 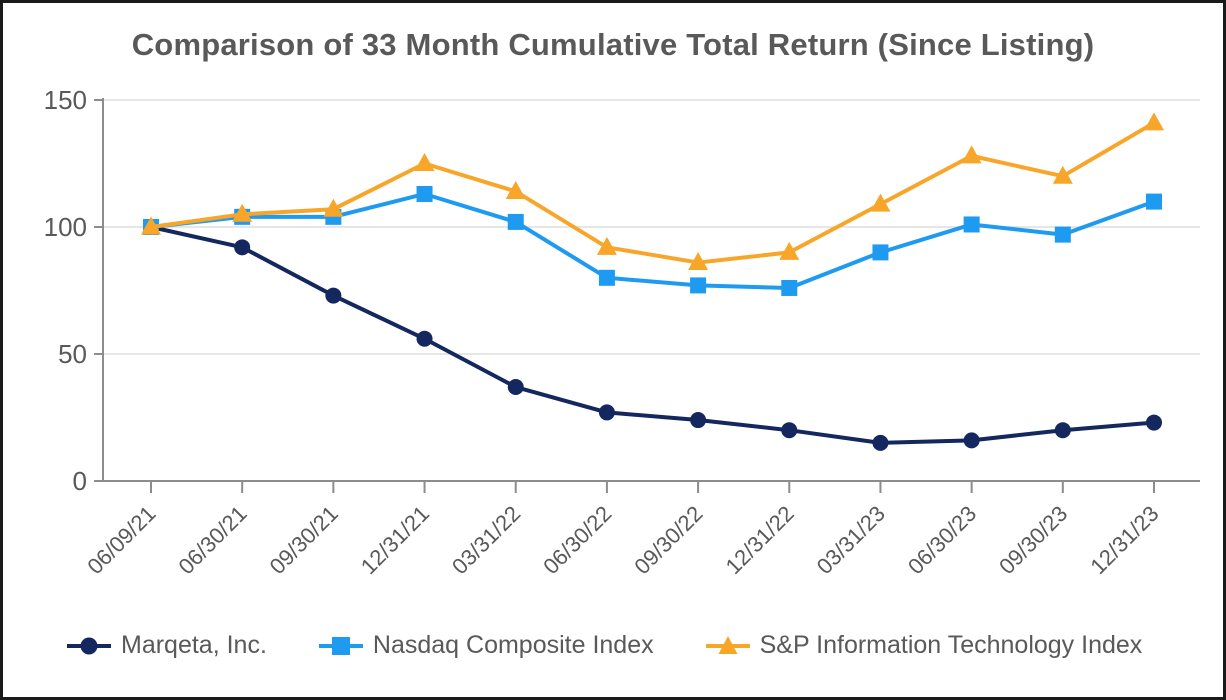 I want to click on x-tick-label: 06/30/23, so click(x=942, y=540).